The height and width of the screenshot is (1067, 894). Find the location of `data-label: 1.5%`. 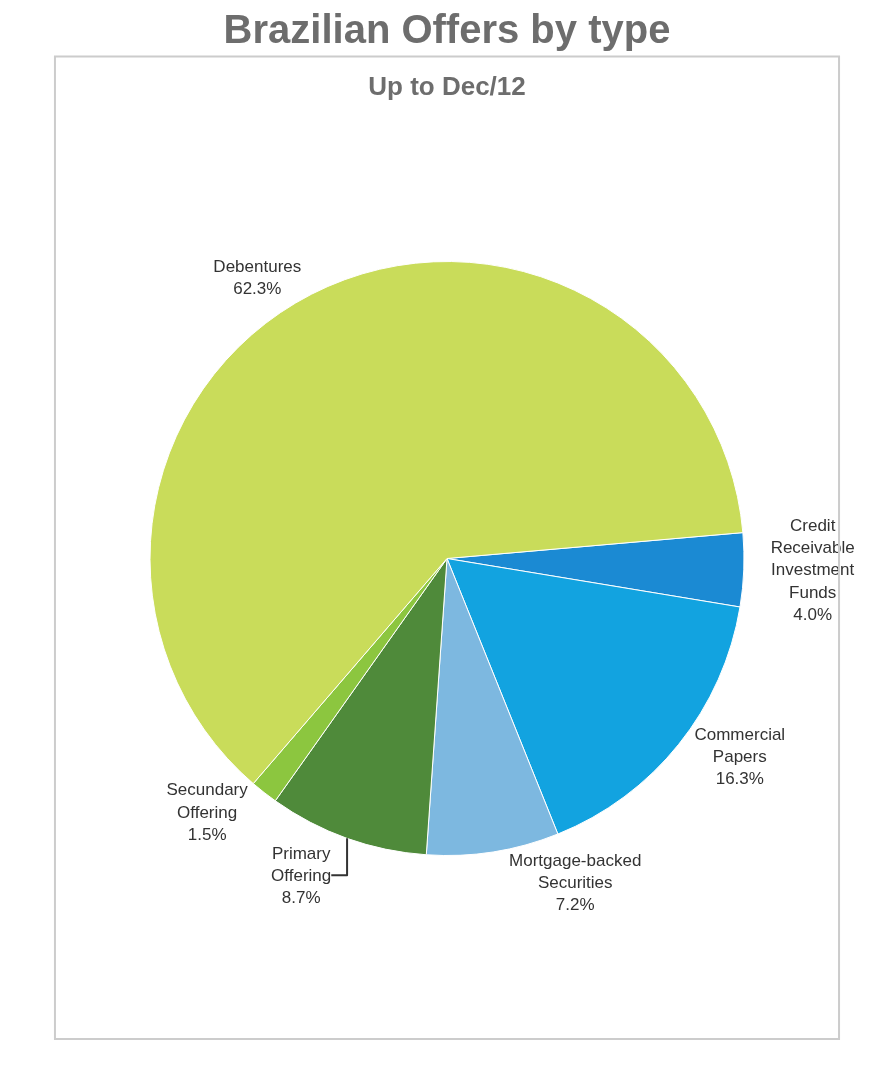

data-label: 1.5% is located at coordinates (207, 834).